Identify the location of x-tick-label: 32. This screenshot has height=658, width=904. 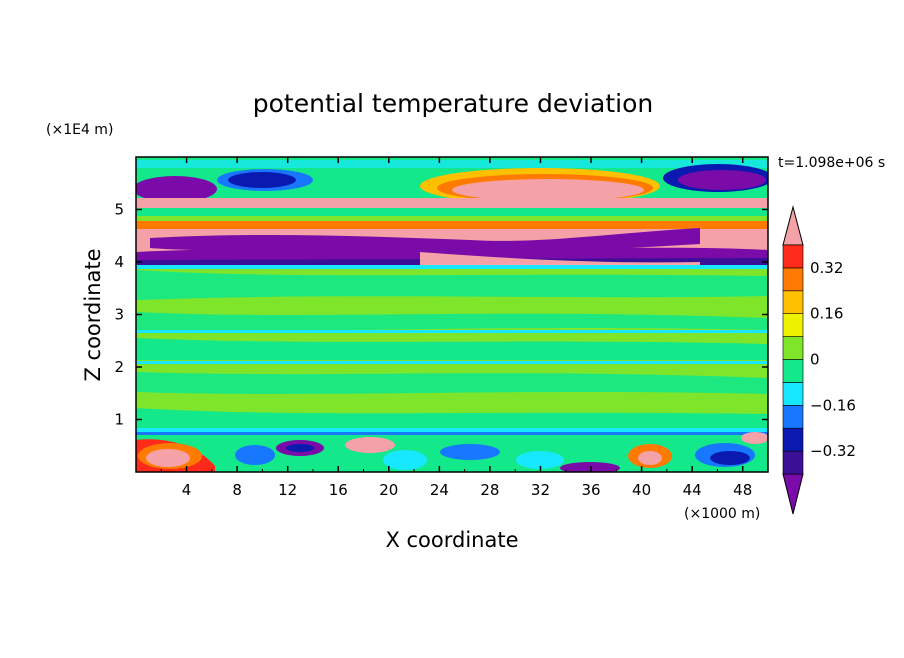
(540, 490).